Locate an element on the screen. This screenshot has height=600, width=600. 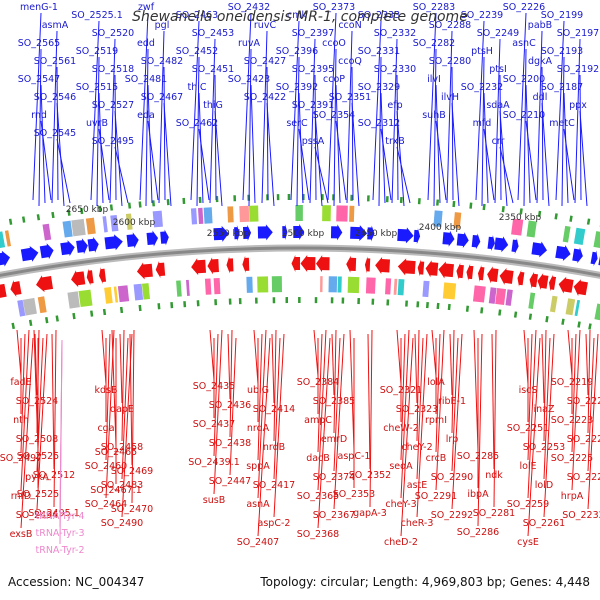
reverse-gene-label: seqA is located at coordinates (401, 466).